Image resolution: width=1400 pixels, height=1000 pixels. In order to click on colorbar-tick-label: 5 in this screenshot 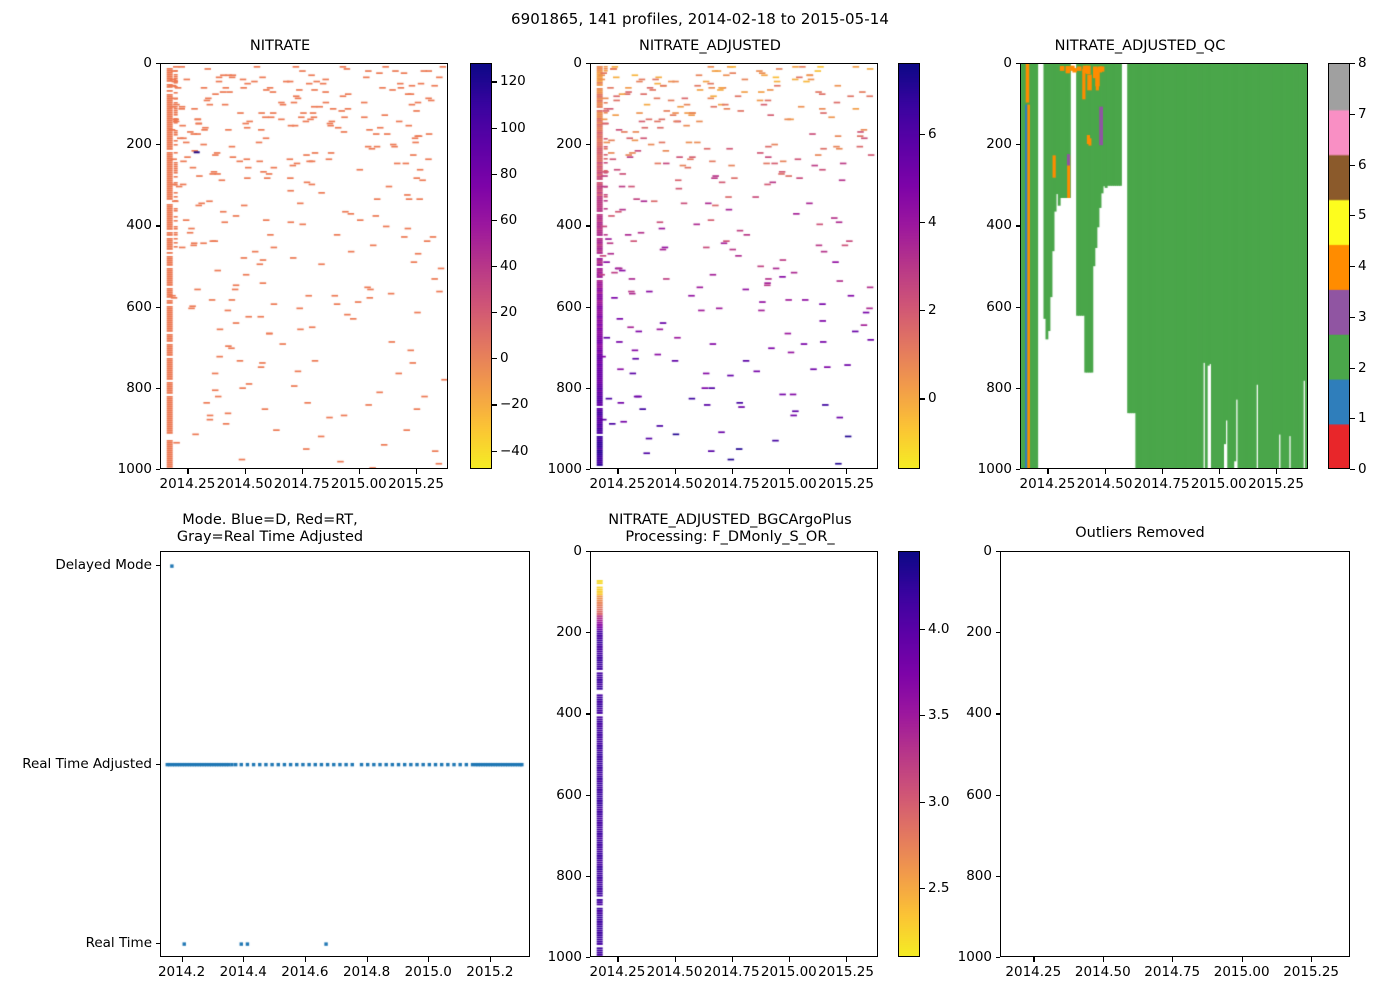, I will do `click(1362, 215)`.